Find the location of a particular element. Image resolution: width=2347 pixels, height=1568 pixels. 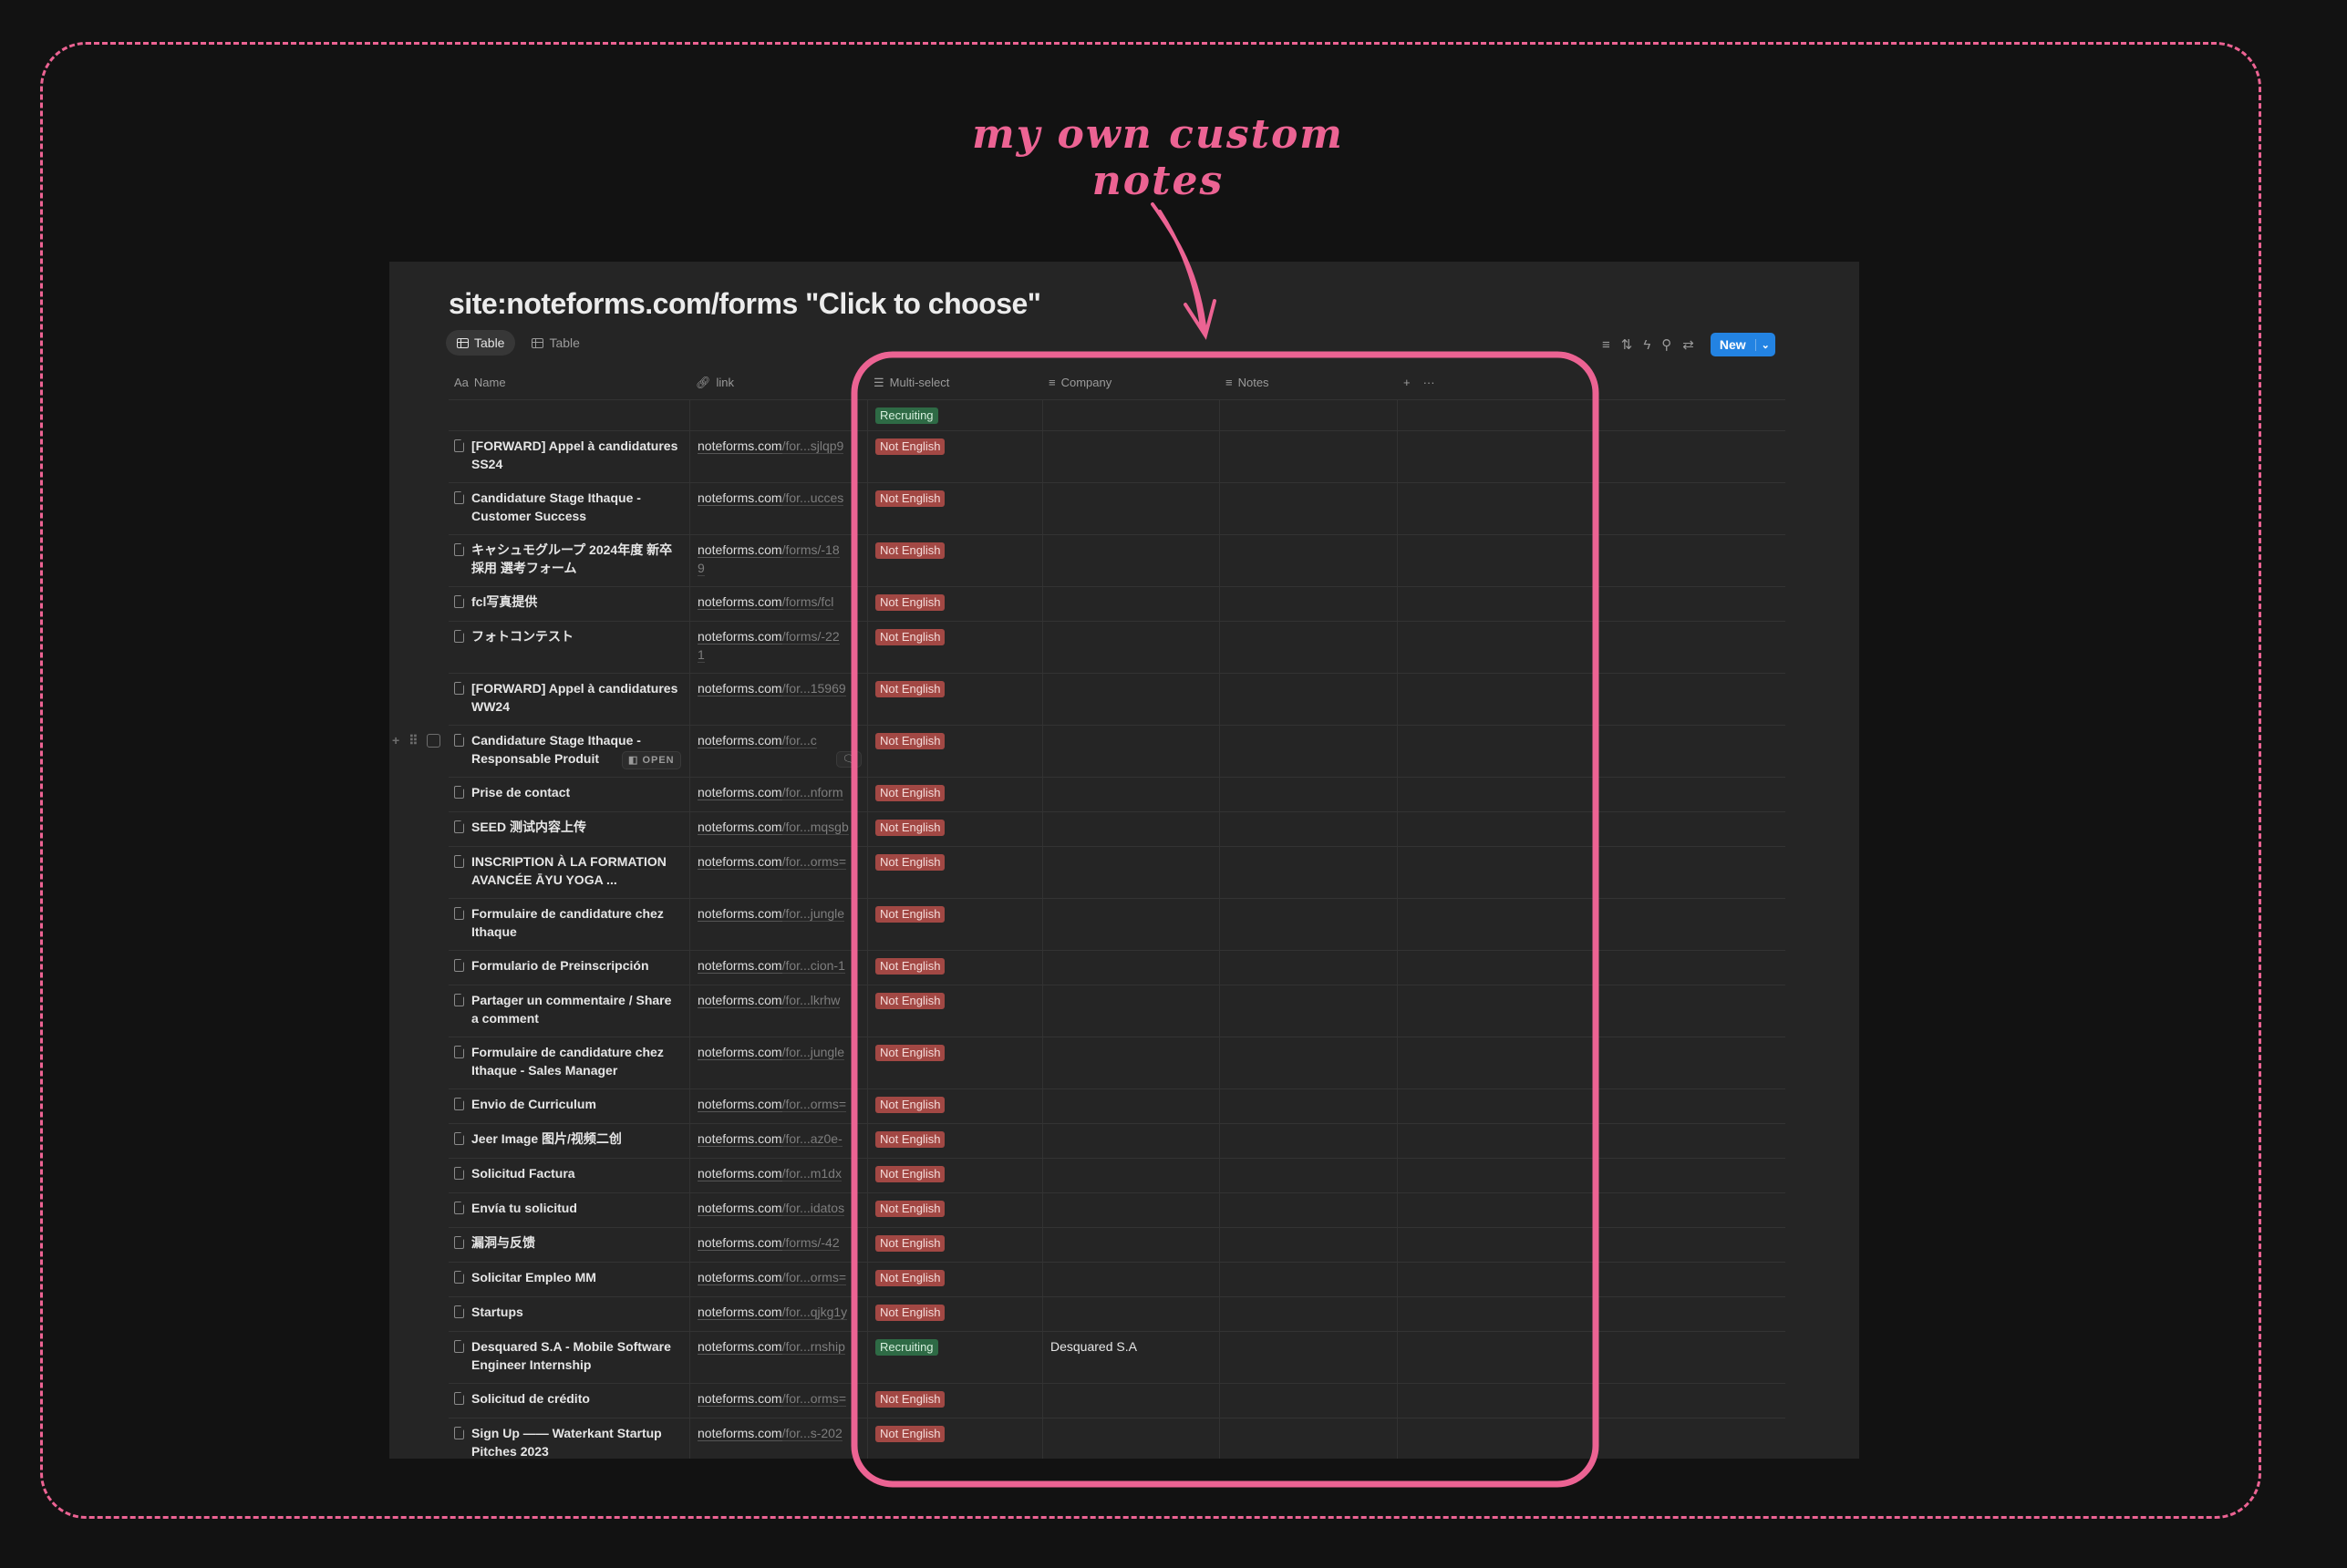

link-path: /for...az0e- is located at coordinates (812, 1139).